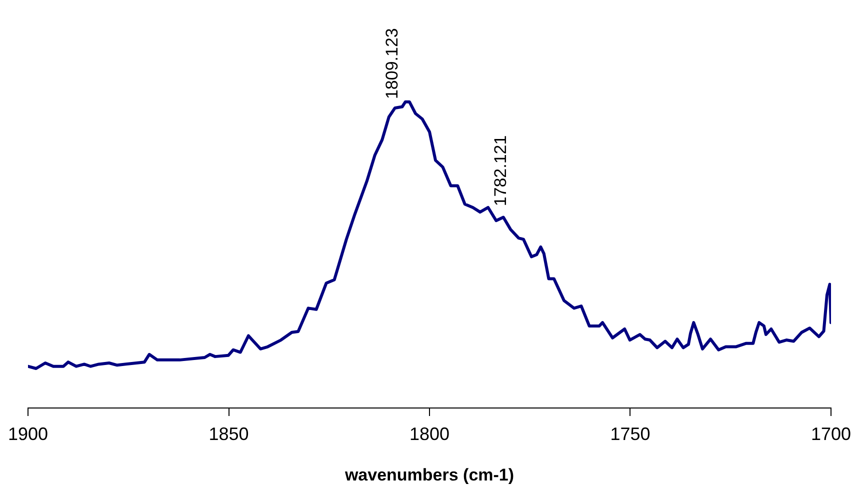  Describe the element at coordinates (830, 434) in the screenshot. I see `x-tick-label: 1700` at that location.